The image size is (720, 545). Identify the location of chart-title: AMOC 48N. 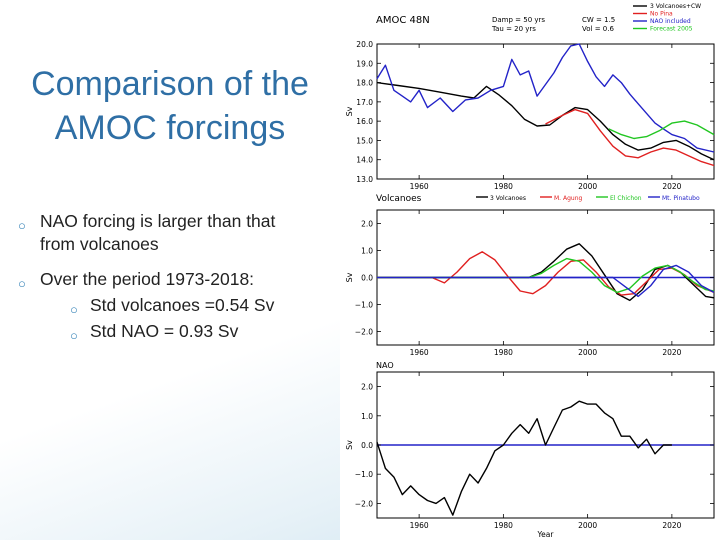
(403, 20).